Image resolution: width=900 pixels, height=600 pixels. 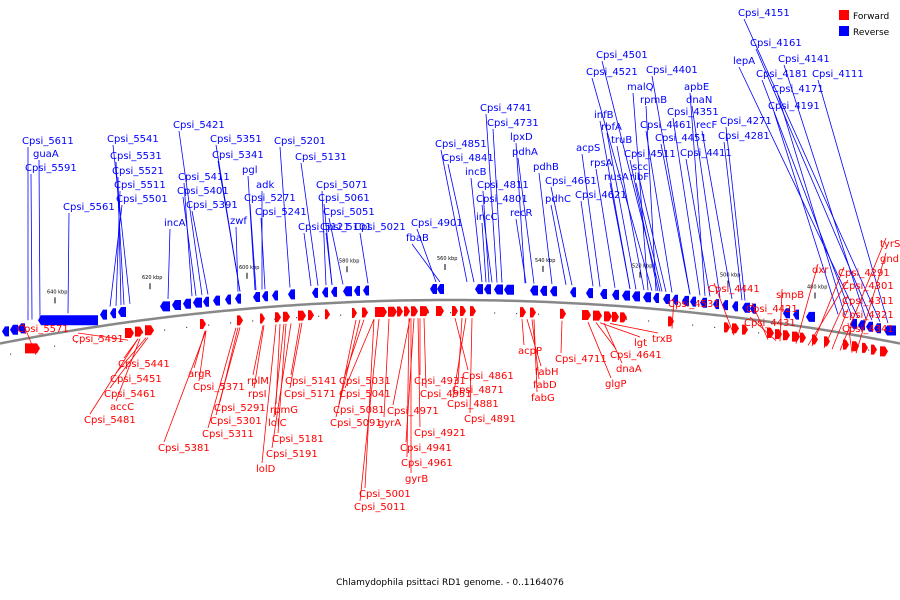 I want to click on gene-label: Cpsi_5061, so click(x=344, y=198).